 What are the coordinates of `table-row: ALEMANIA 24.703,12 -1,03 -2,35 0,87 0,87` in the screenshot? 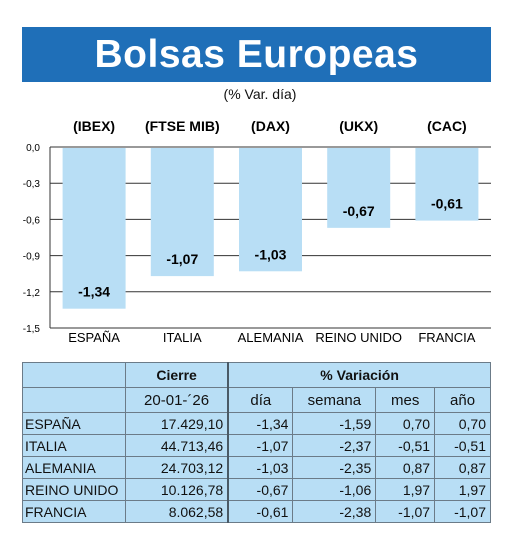 It's located at (256, 467).